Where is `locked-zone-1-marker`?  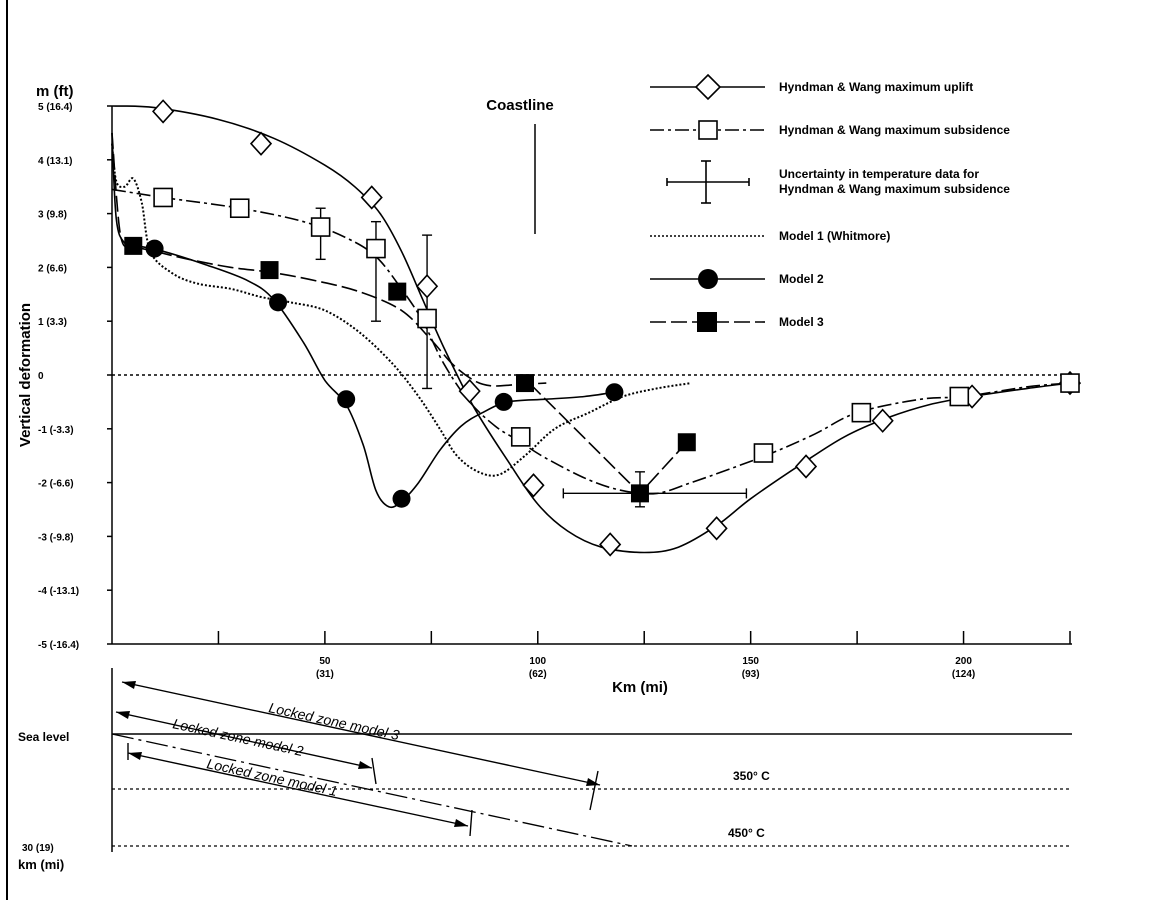
locked-zone-1-marker is located at coordinates (471, 823).